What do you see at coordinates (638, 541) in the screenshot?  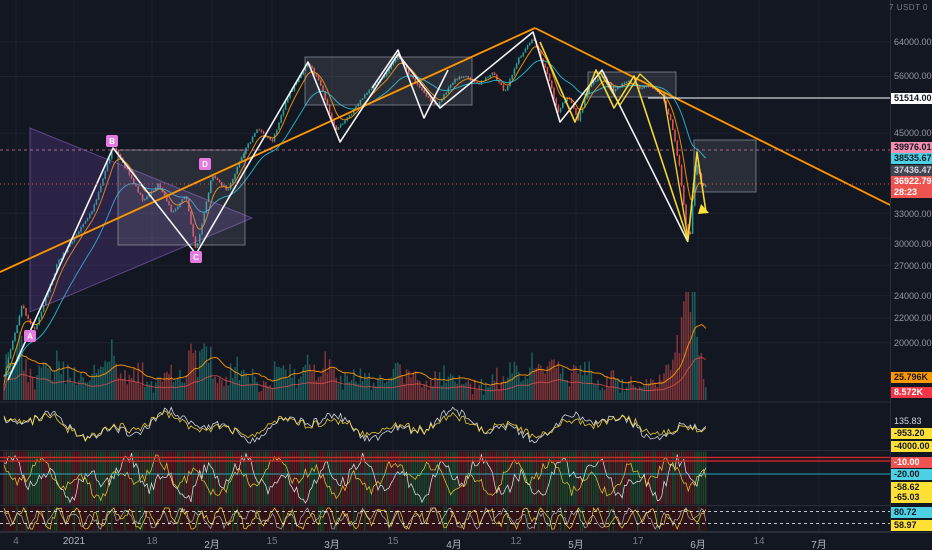 I see `time-axis-label: 17` at bounding box center [638, 541].